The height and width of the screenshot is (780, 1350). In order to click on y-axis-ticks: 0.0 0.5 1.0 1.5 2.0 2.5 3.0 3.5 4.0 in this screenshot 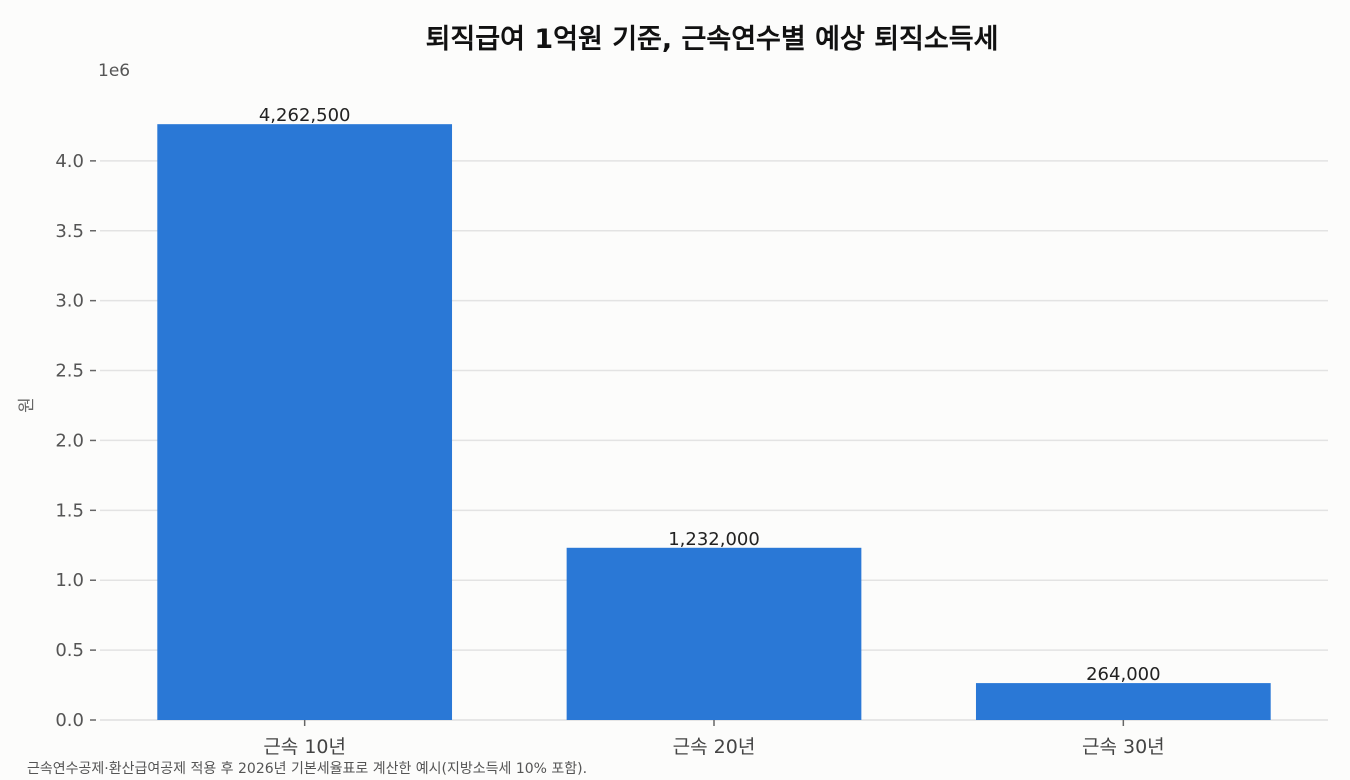, I will do `click(75, 441)`.